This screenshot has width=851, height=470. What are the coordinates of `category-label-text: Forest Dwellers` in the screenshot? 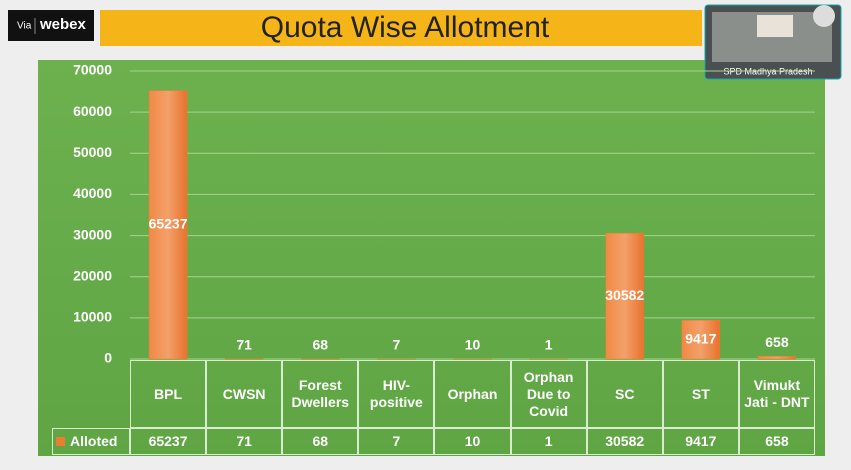 It's located at (320, 393).